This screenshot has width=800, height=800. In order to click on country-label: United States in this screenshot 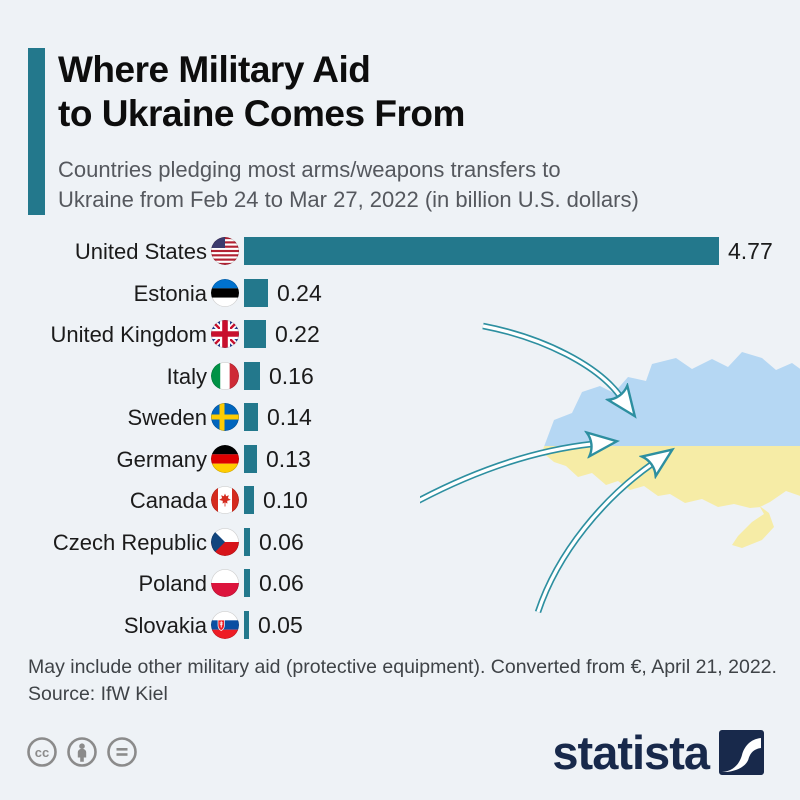, I will do `click(140, 251)`.